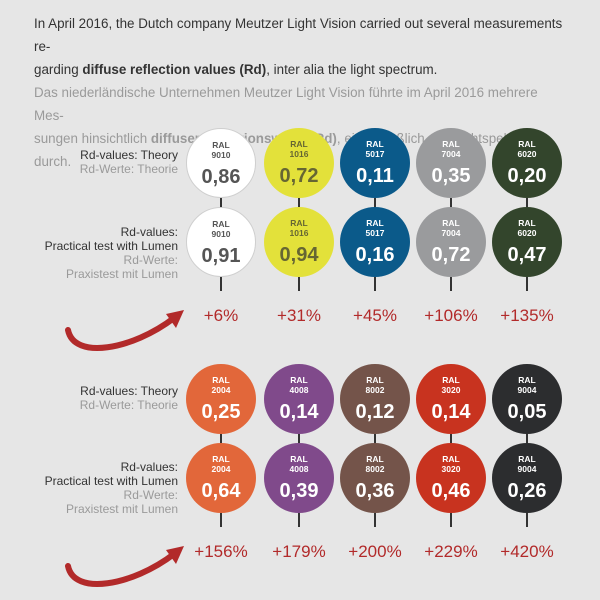 This screenshot has width=600, height=600. I want to click on theory-value: 0,05, so click(527, 412).